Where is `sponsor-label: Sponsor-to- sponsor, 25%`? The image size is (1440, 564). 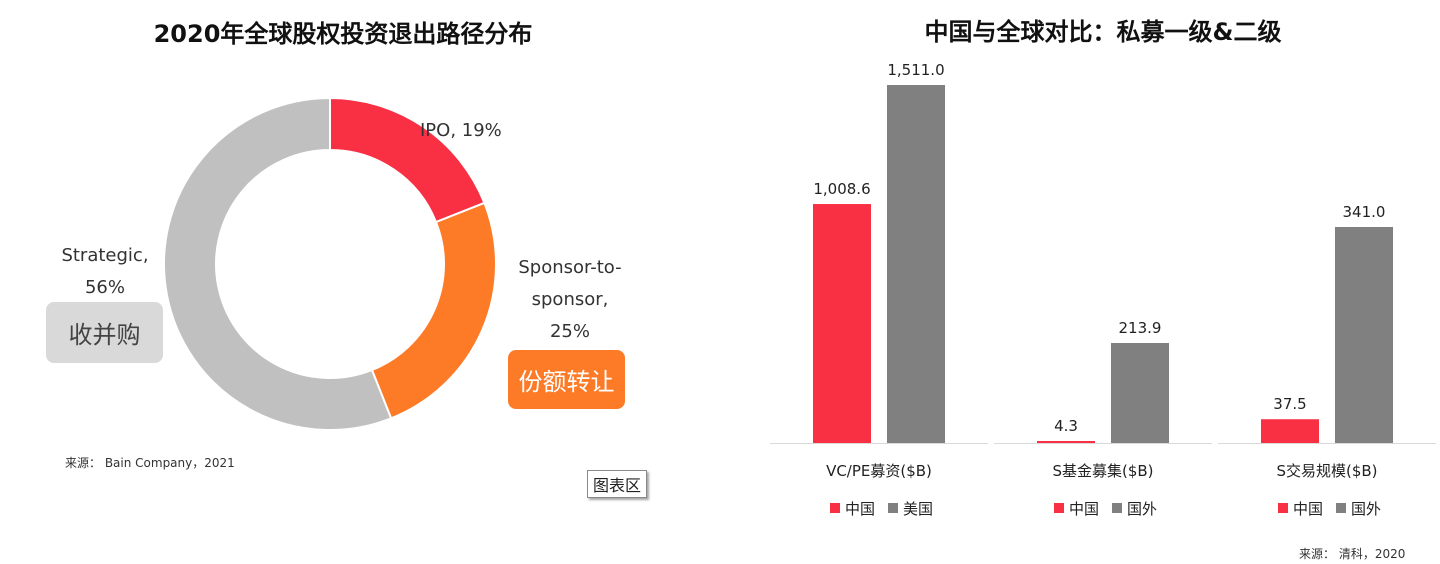
sponsor-label: Sponsor-to- sponsor, 25% is located at coordinates (570, 300).